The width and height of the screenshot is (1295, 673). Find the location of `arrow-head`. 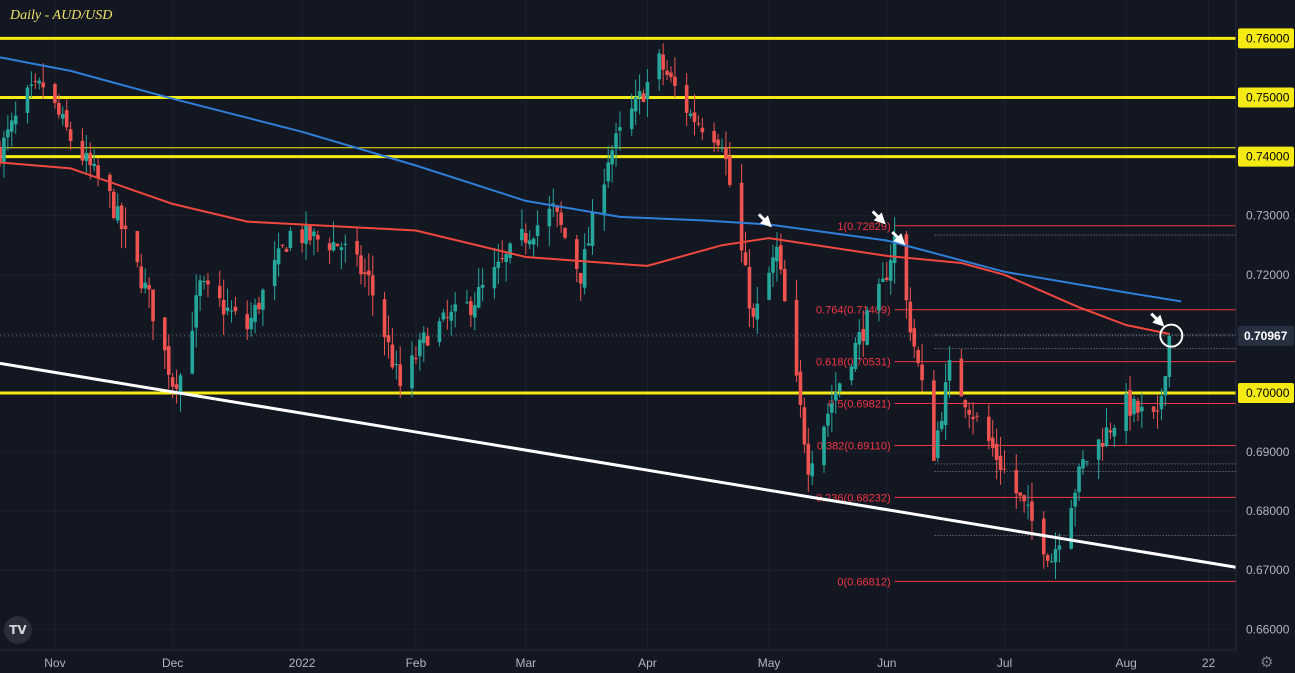

arrow-head is located at coordinates (899, 239).